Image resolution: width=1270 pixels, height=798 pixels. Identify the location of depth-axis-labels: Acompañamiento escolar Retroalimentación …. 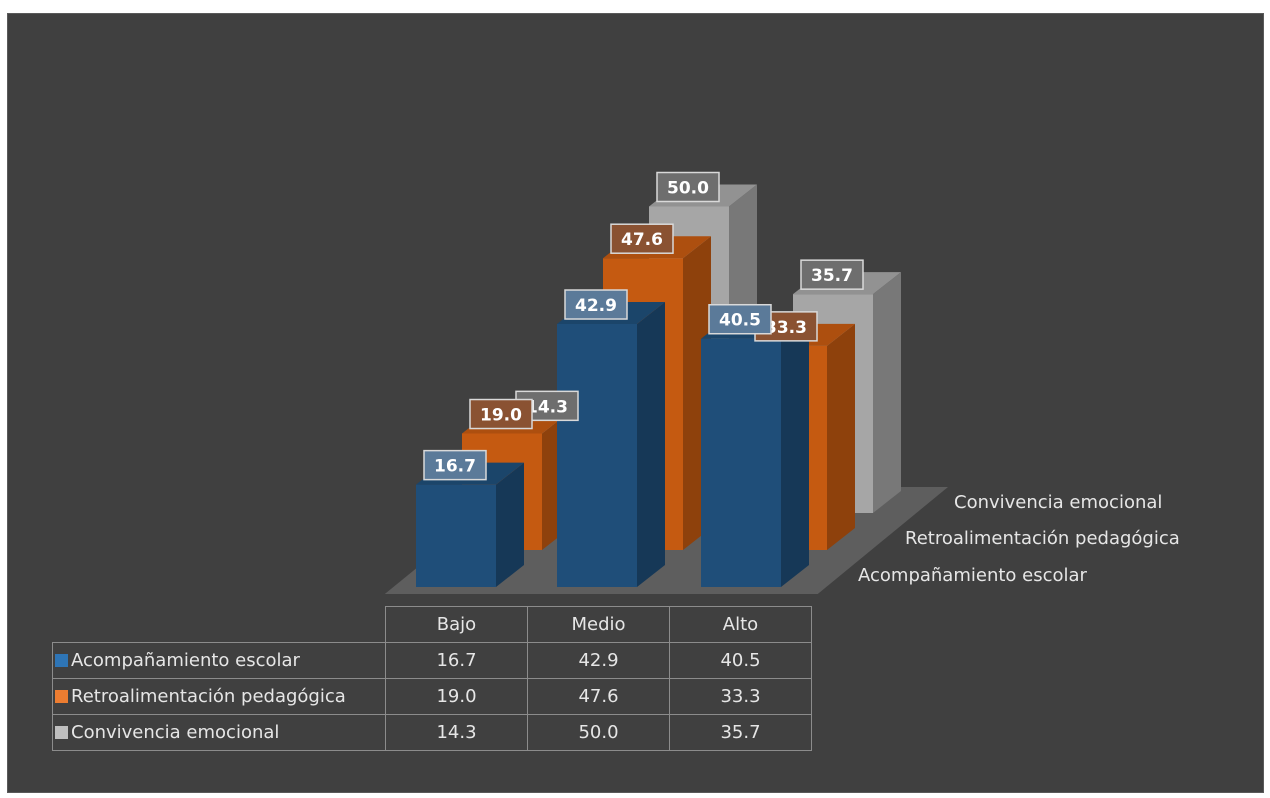
(1019, 539).